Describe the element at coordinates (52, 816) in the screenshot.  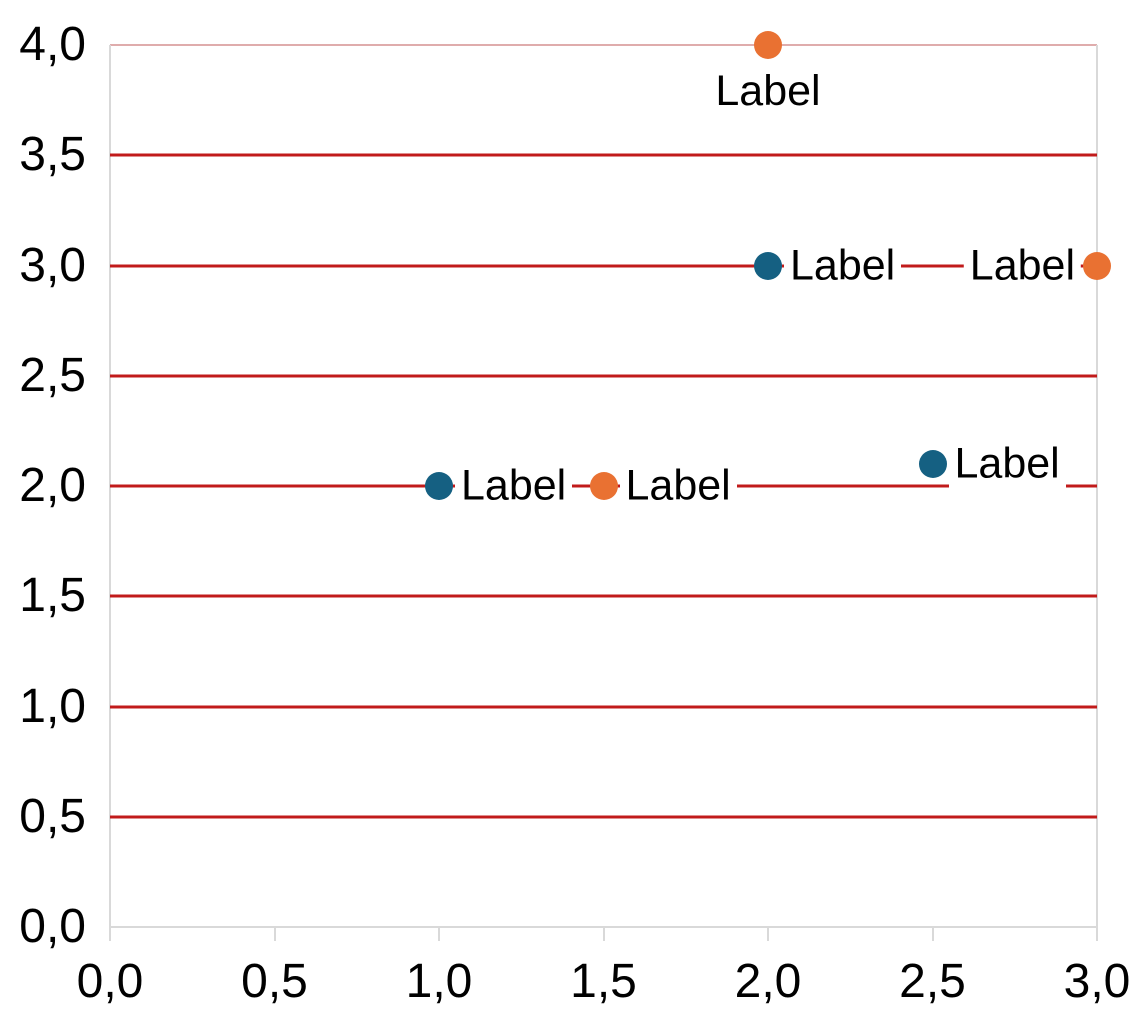
I see `y-axis-label: 0,5` at that location.